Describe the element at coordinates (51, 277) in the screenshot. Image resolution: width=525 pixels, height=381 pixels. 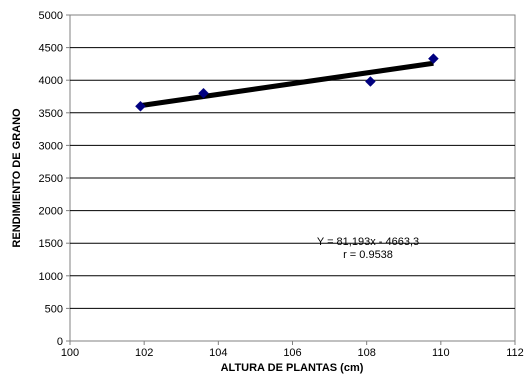
I see `y-tick-label: 1000` at that location.